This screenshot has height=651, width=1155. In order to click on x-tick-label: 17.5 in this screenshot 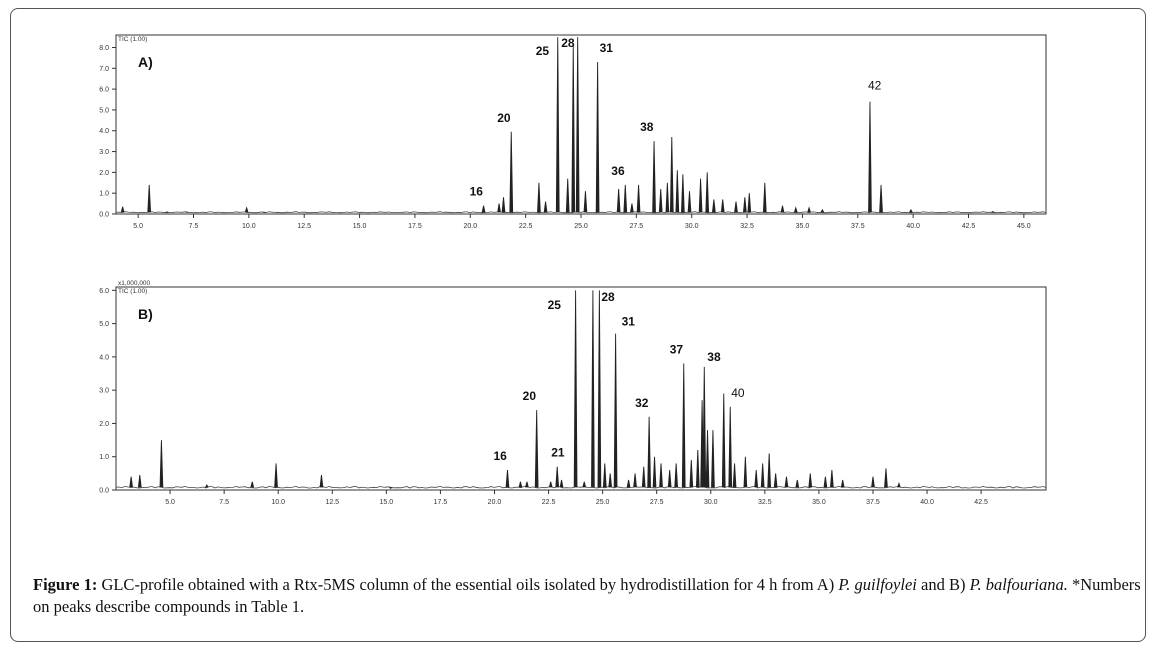, I will do `click(415, 226)`.